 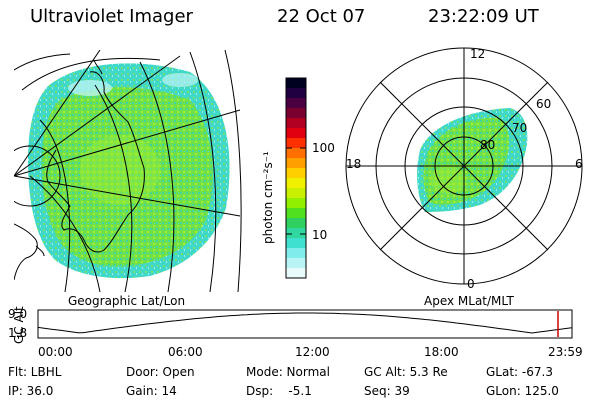 What do you see at coordinates (579, 164) in the screenshot?
I see `mlt-6: 6` at bounding box center [579, 164].